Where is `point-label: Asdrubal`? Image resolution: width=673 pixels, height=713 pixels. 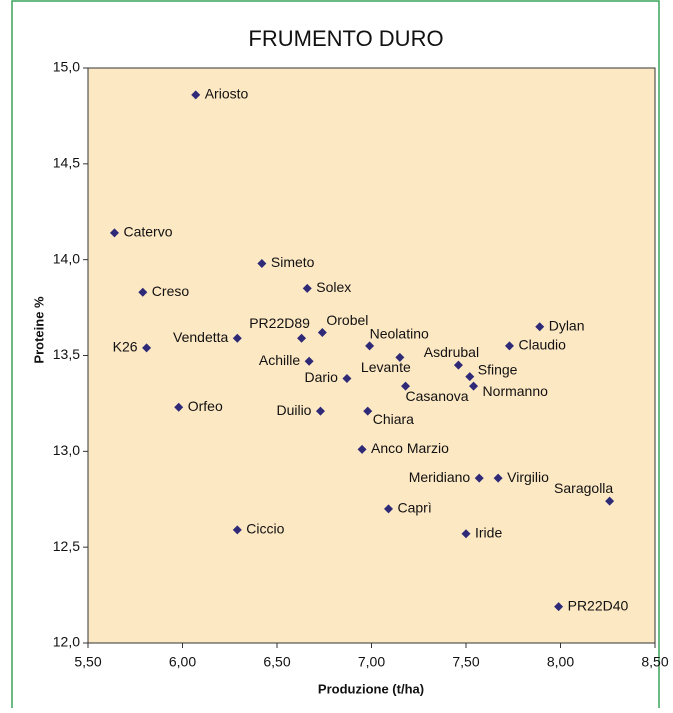
point-label: Asdrubal is located at coordinates (451, 352).